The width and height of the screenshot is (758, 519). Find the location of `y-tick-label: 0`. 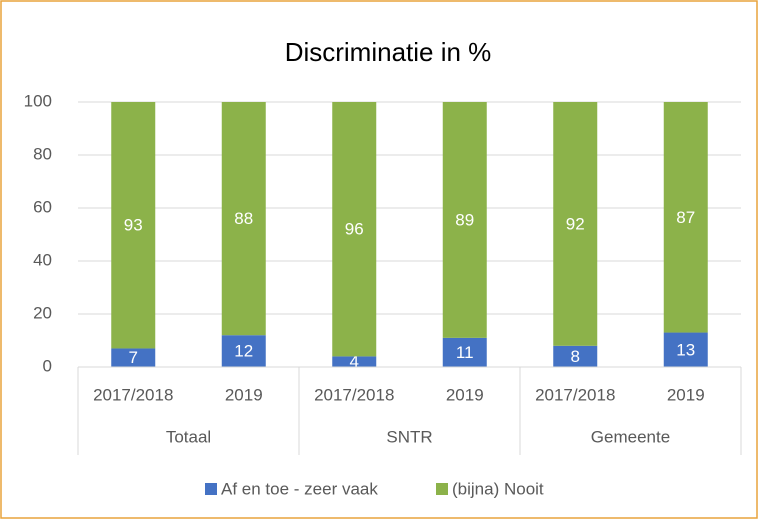

y-tick-label: 0 is located at coordinates (47, 365).